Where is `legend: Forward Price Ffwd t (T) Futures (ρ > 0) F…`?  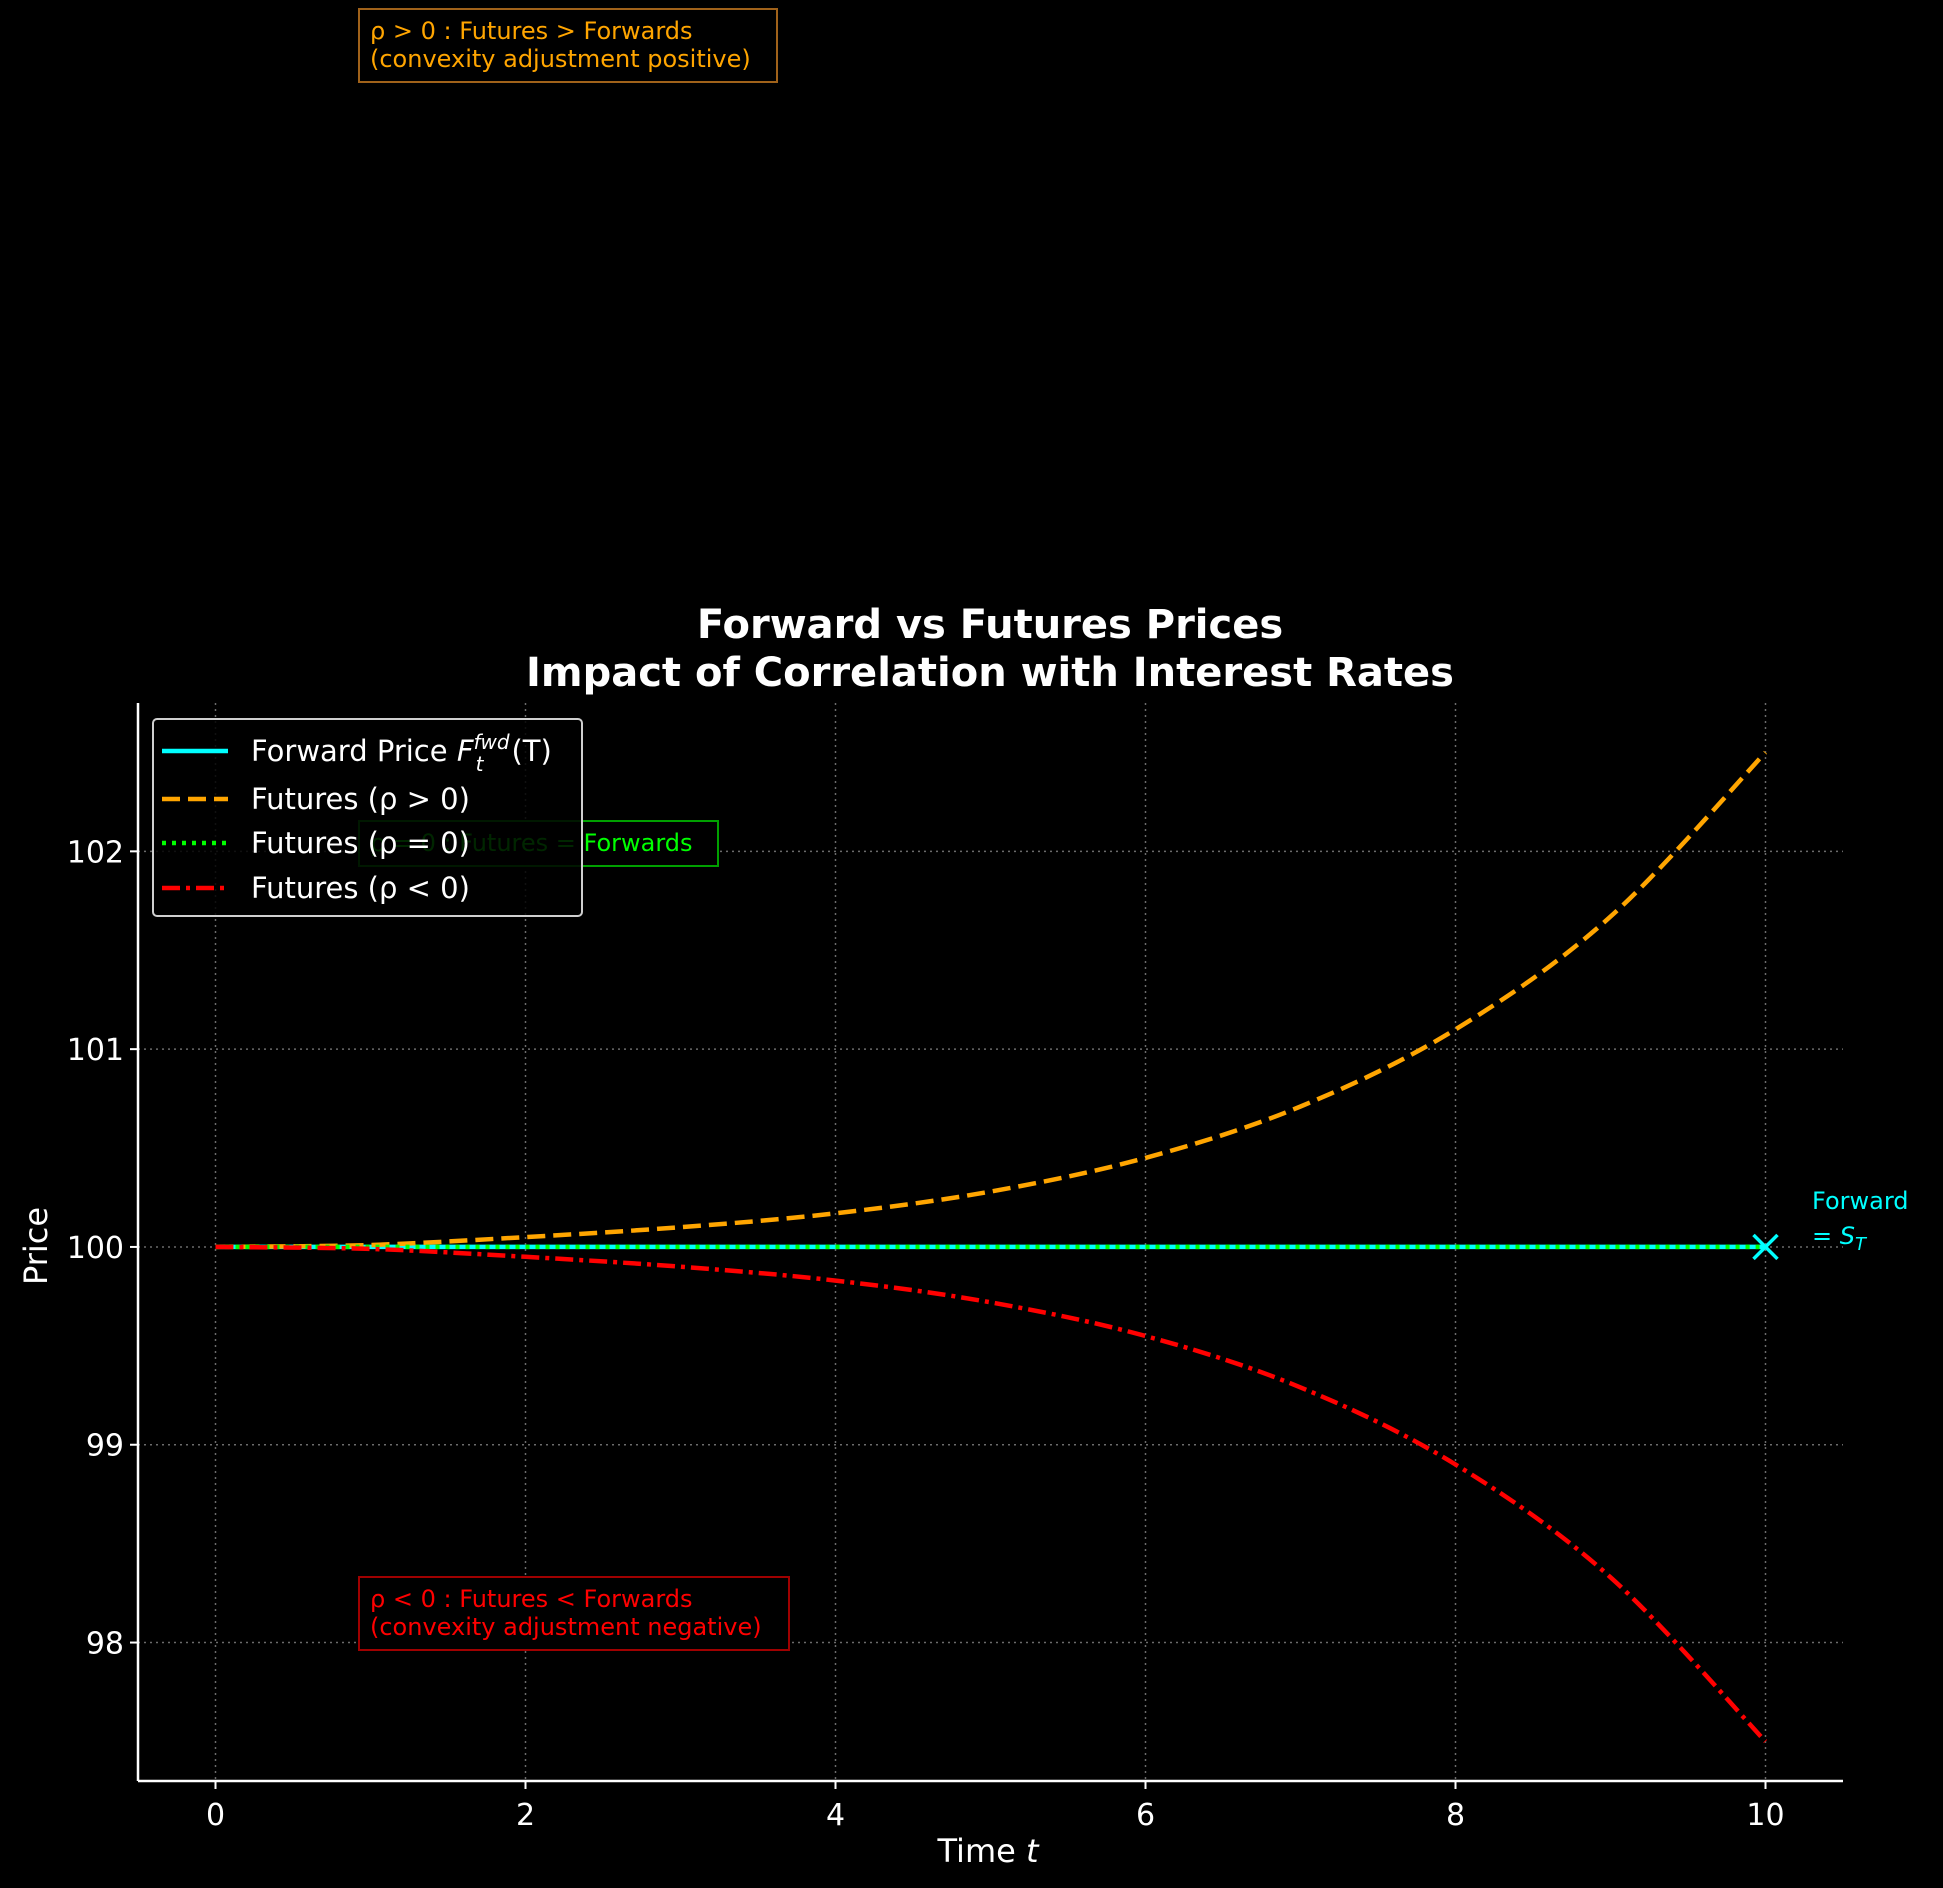 legend: Forward Price Ffwd t (T) Futures (ρ > 0) F… is located at coordinates (367, 817).